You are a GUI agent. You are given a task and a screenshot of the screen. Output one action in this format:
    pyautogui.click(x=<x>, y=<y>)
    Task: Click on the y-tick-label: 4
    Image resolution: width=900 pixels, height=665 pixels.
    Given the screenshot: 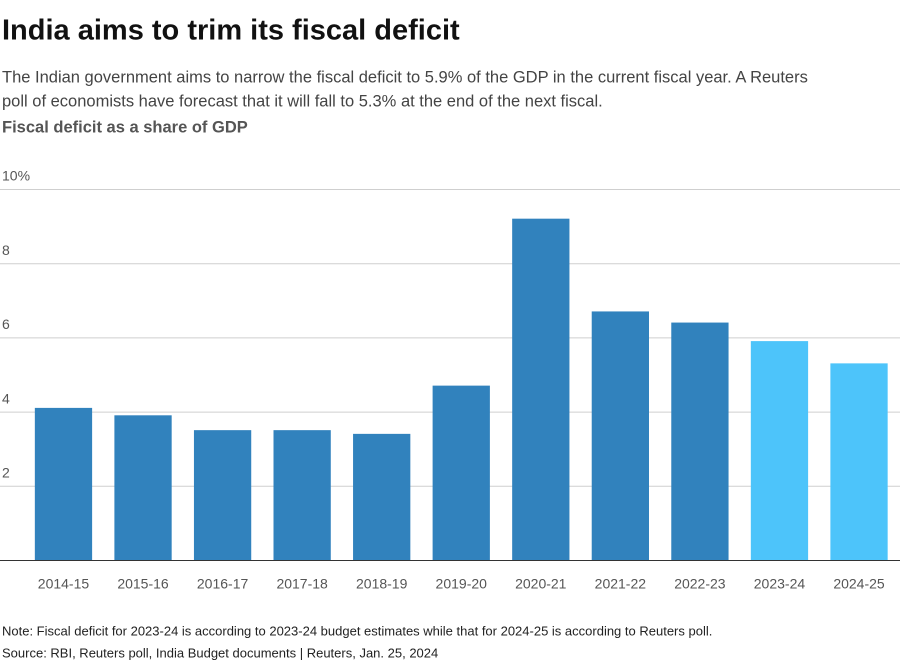 What is the action you would take?
    pyautogui.click(x=6, y=398)
    